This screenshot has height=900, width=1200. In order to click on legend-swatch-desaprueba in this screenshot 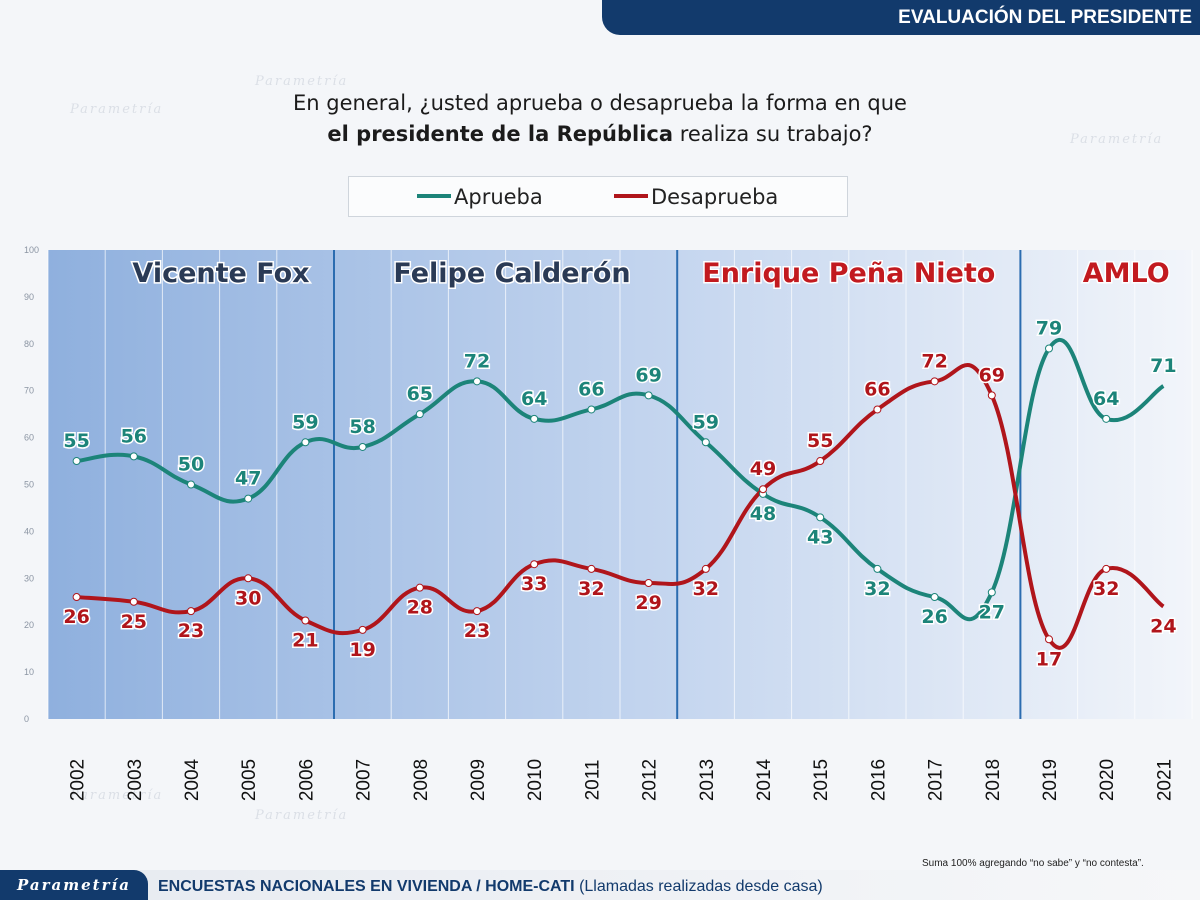, I will do `click(631, 196)`.